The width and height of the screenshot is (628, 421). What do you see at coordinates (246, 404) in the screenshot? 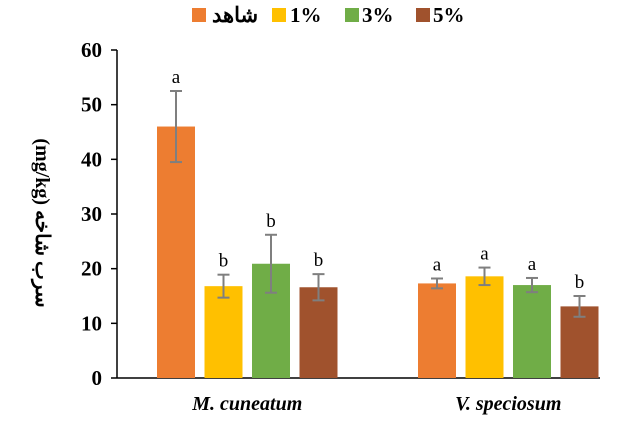
I see `x-category-label: M. cuneatum` at bounding box center [246, 404].